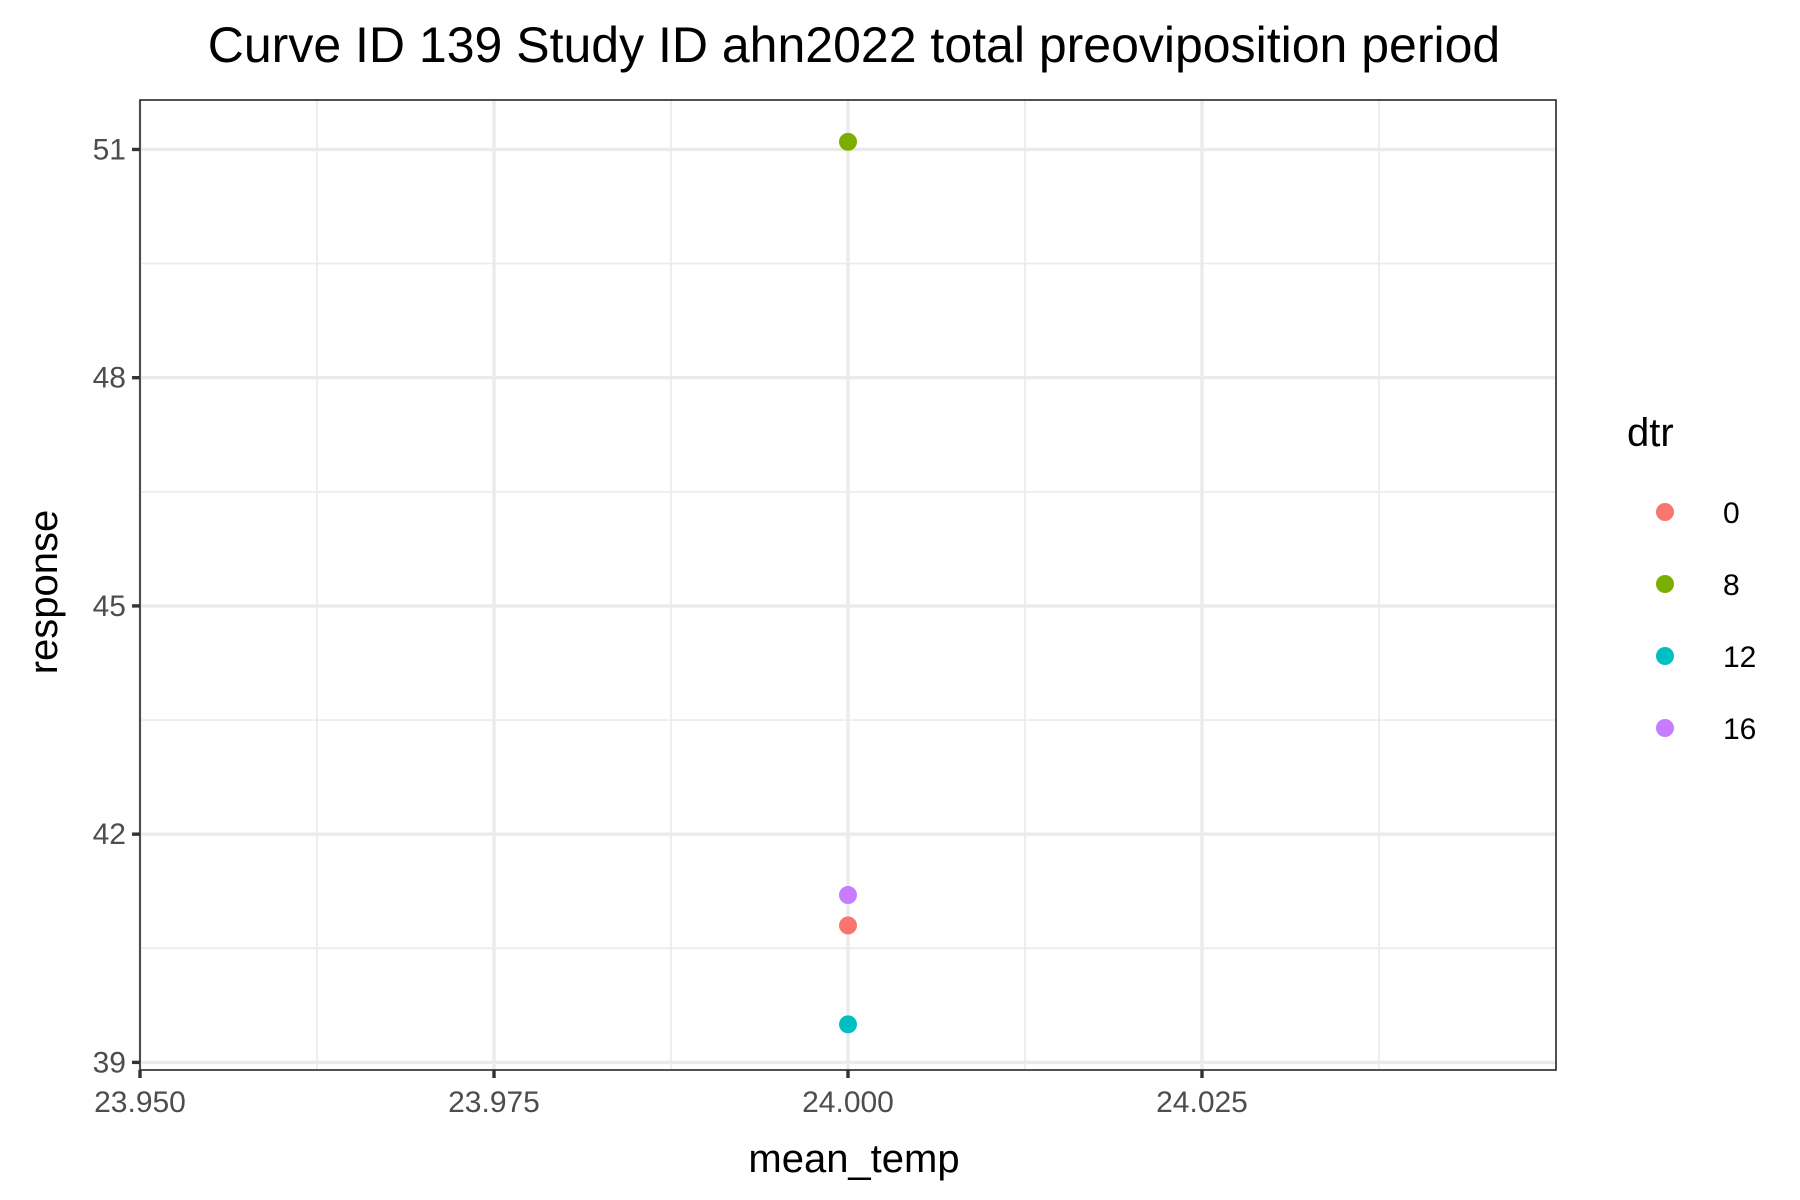 The width and height of the screenshot is (1800, 1200). Describe the element at coordinates (1650, 433) in the screenshot. I see `legend-title: dtr` at that location.